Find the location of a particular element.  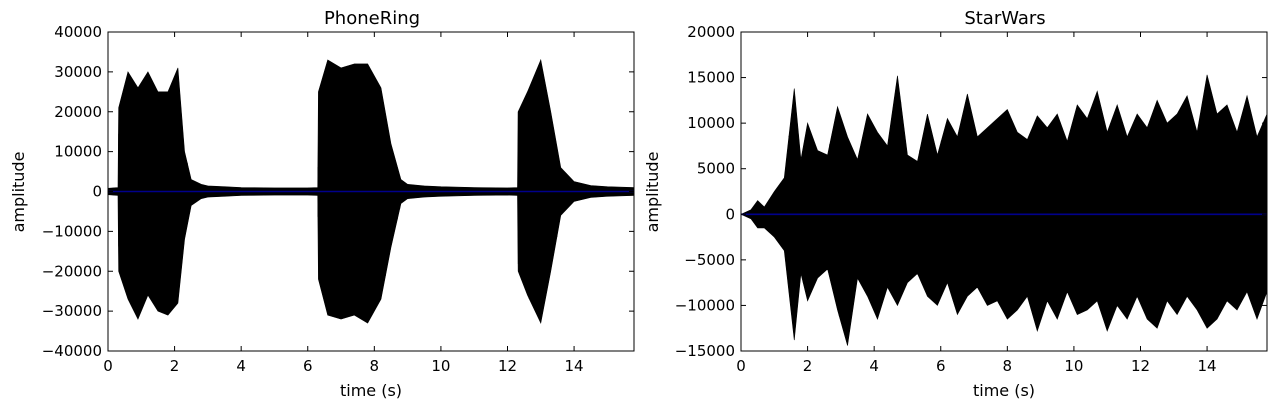

chart-title: PhoneRing is located at coordinates (372, 18).